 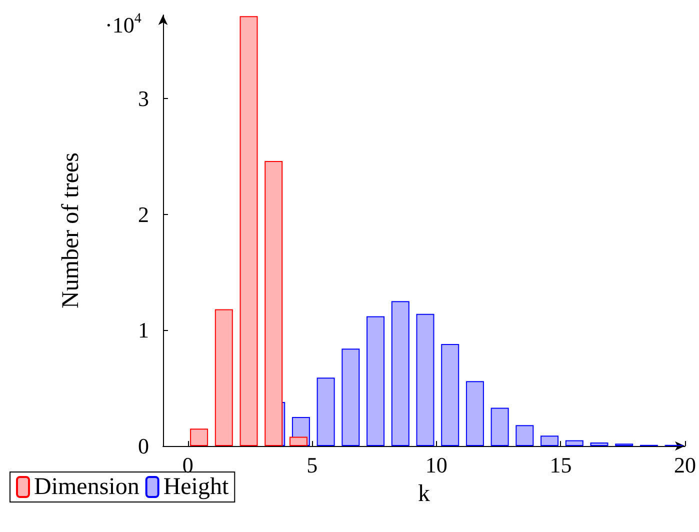 I want to click on y-tick-label: 1, so click(x=143, y=330).